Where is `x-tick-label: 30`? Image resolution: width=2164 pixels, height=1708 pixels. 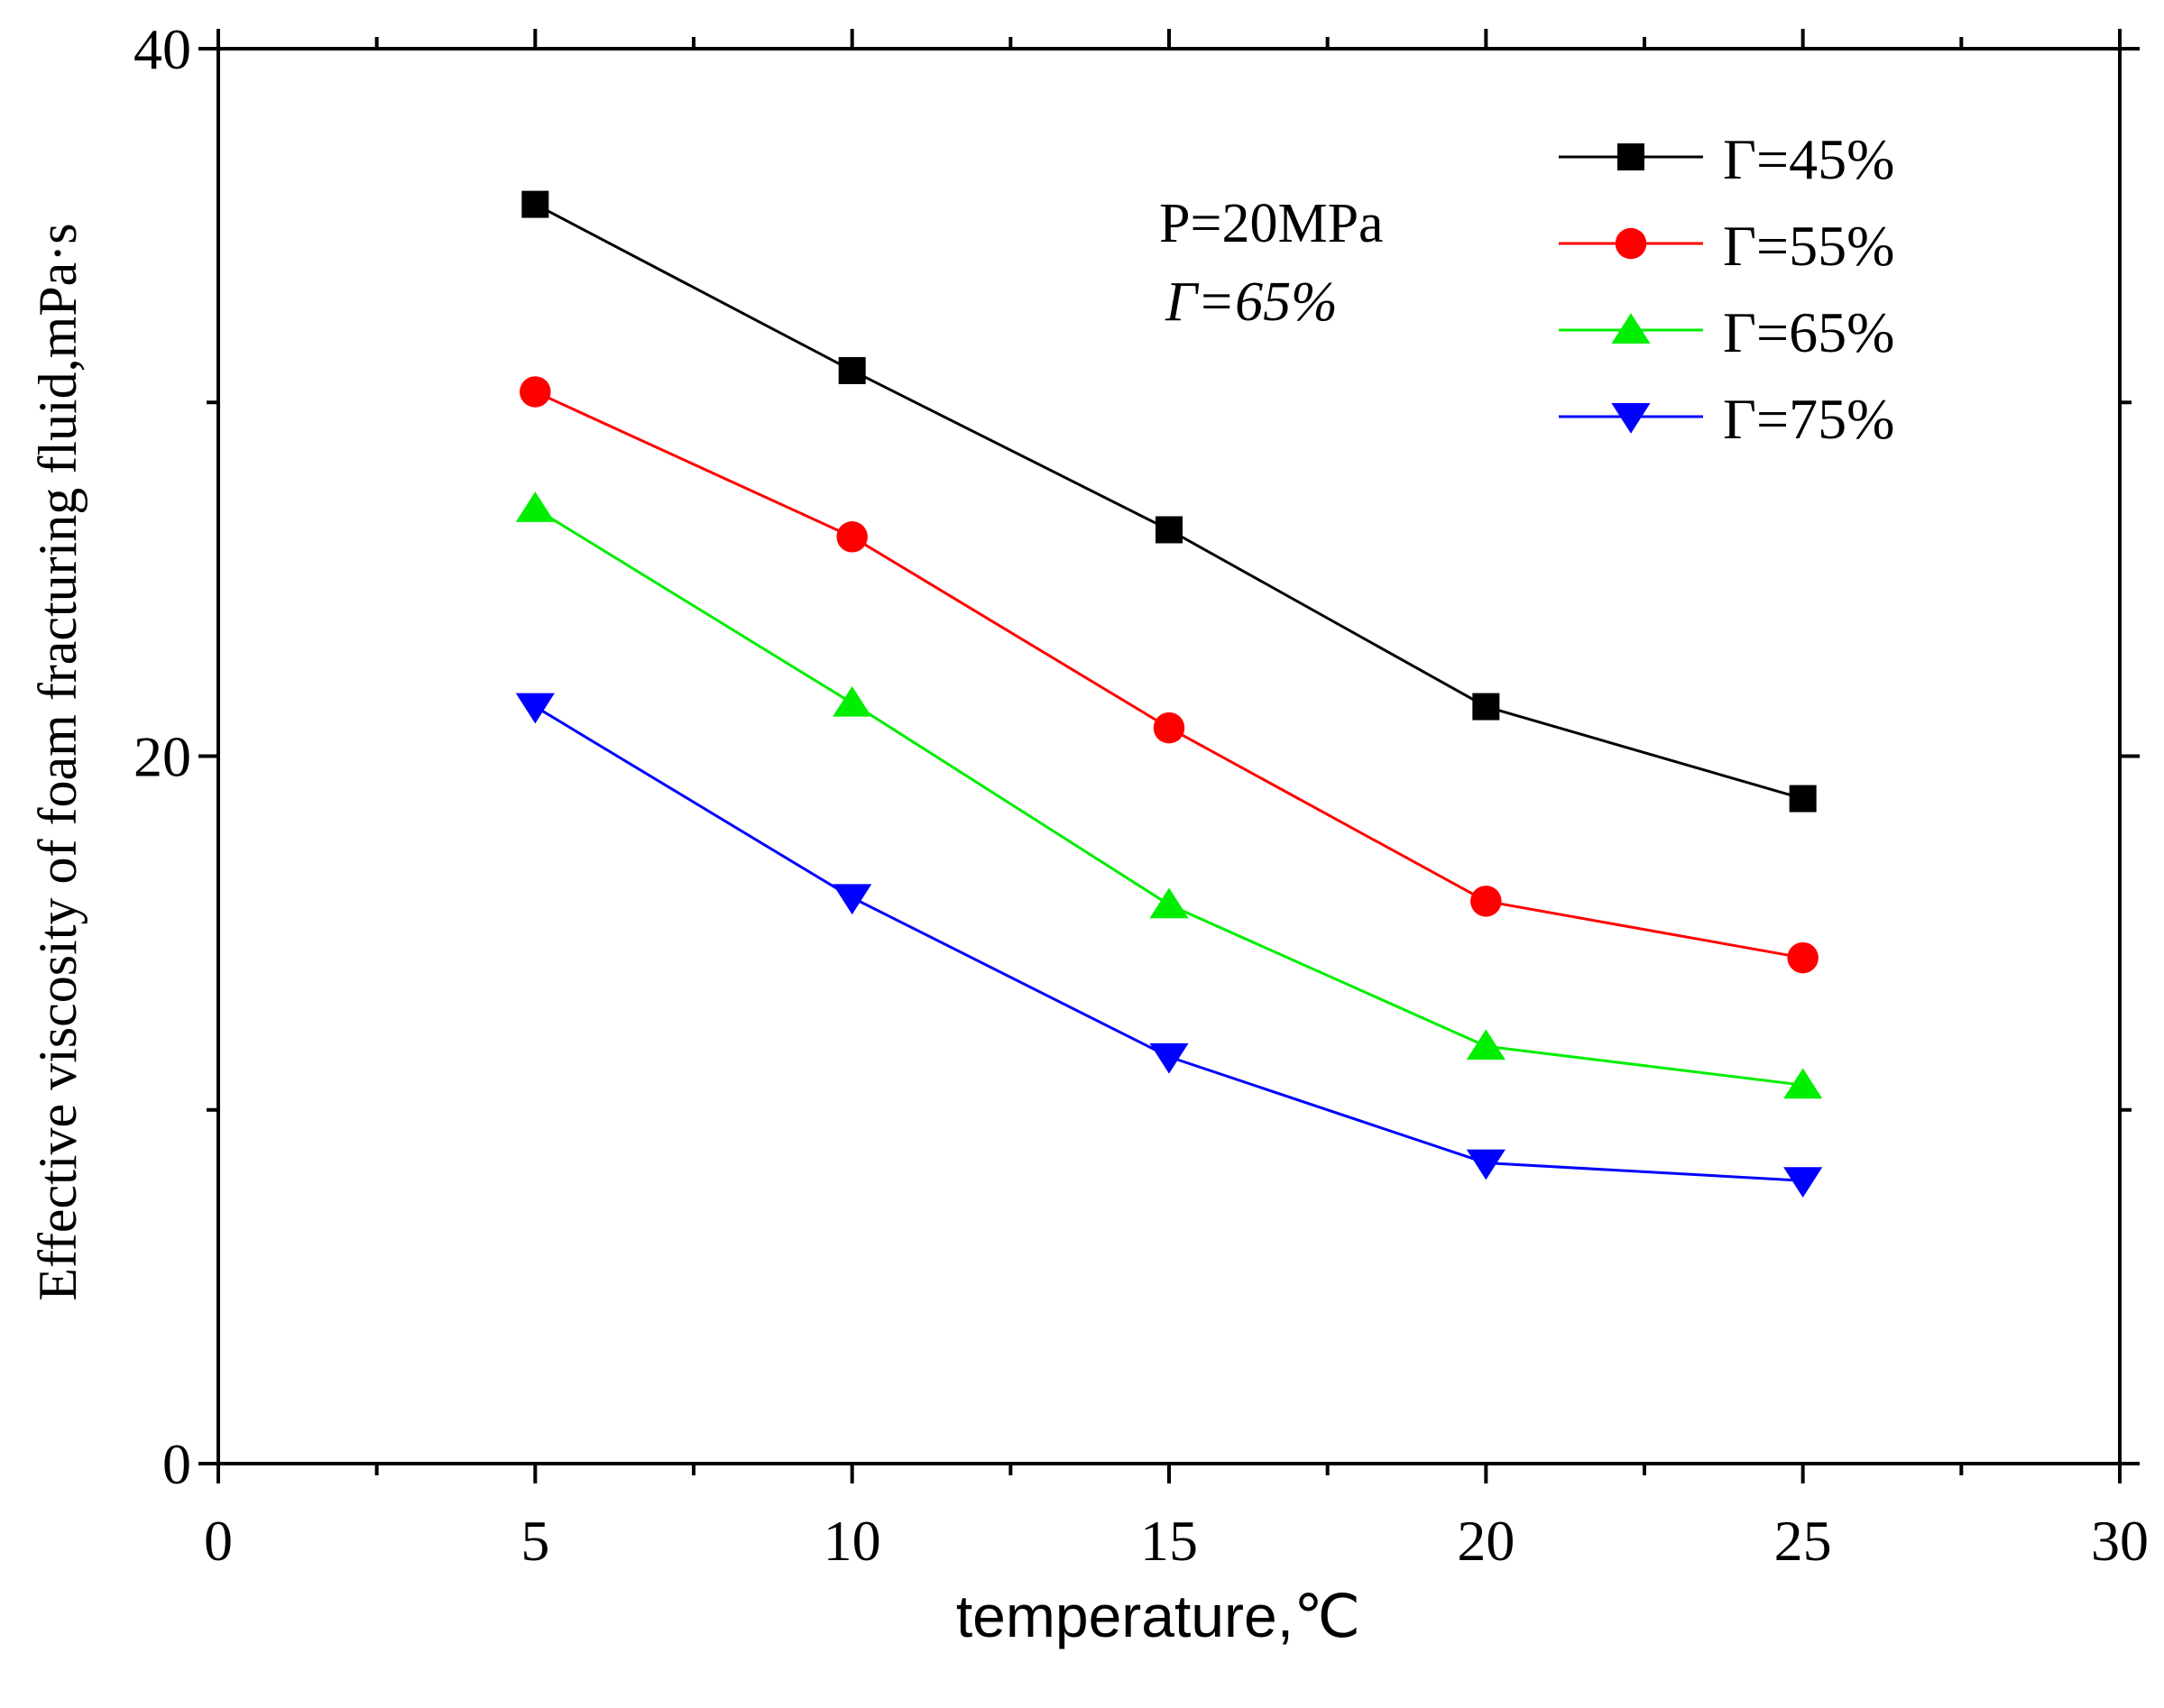
x-tick-label: 30 is located at coordinates (2120, 1541).